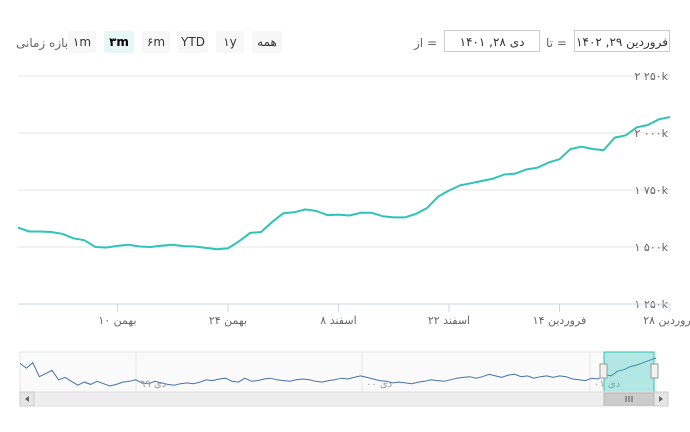  What do you see at coordinates (666, 320) in the screenshot?
I see `x-tick-label: فروردین ۲۸` at bounding box center [666, 320].